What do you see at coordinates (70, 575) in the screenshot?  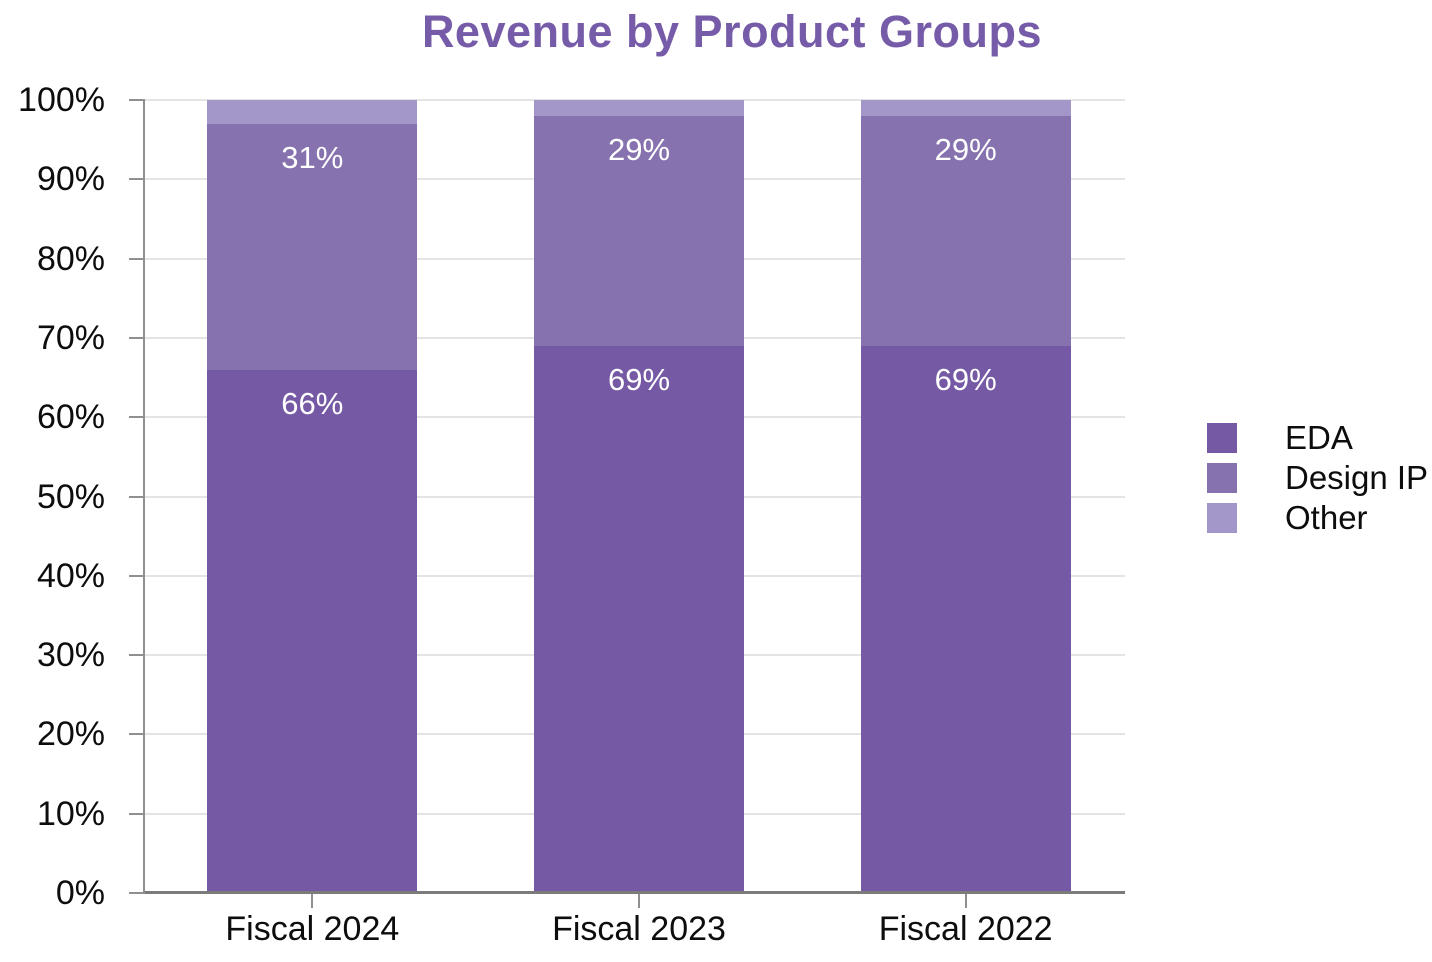 I see `y-tick-label-40: 40%` at bounding box center [70, 575].